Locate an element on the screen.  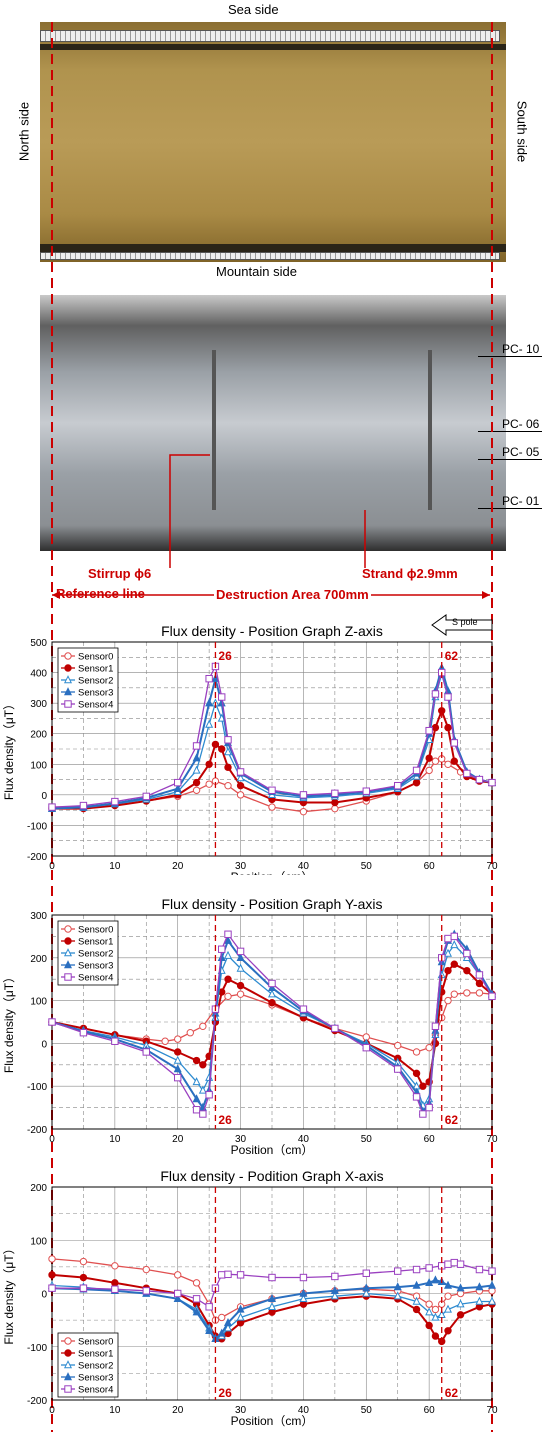
sea-side-label: Sea side is located at coordinates (253, 9).